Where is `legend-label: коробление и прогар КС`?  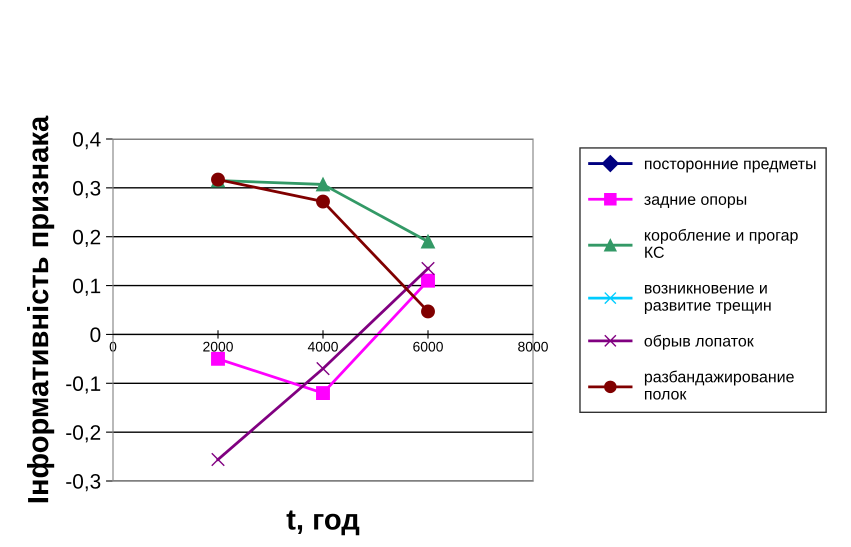 legend-label: коробление и прогар КС is located at coordinates (721, 243).